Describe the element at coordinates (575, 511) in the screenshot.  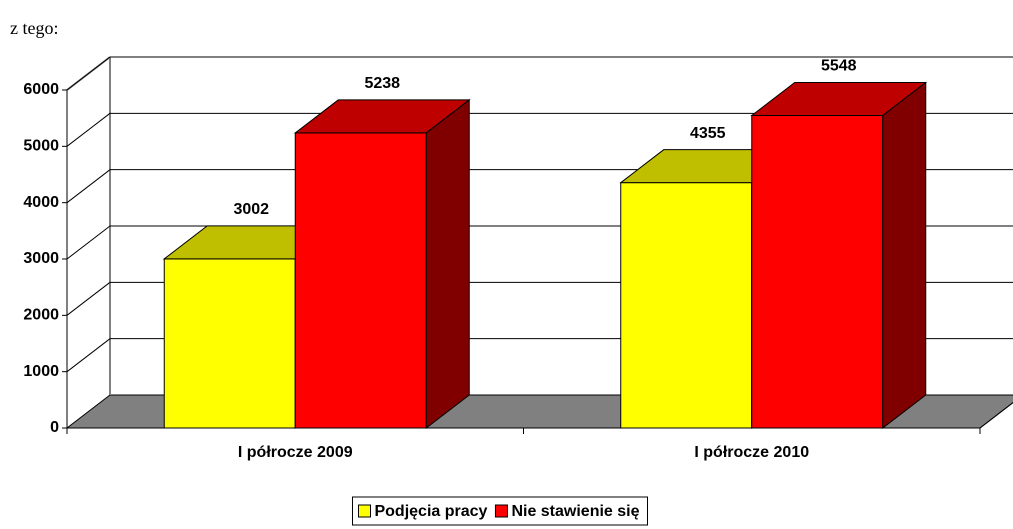
I see `legend-label: Nie stawienie się` at that location.